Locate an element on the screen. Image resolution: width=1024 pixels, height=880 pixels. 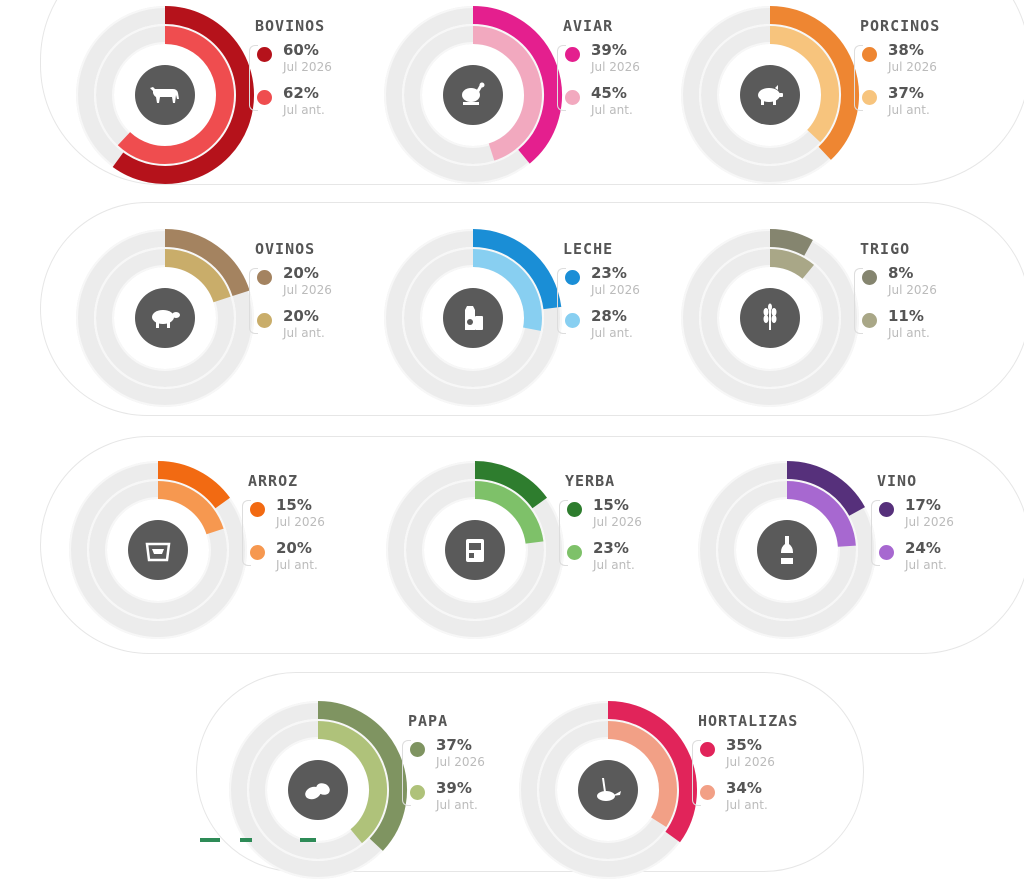
label-bovinos: BOVINOS is located at coordinates (290, 26).